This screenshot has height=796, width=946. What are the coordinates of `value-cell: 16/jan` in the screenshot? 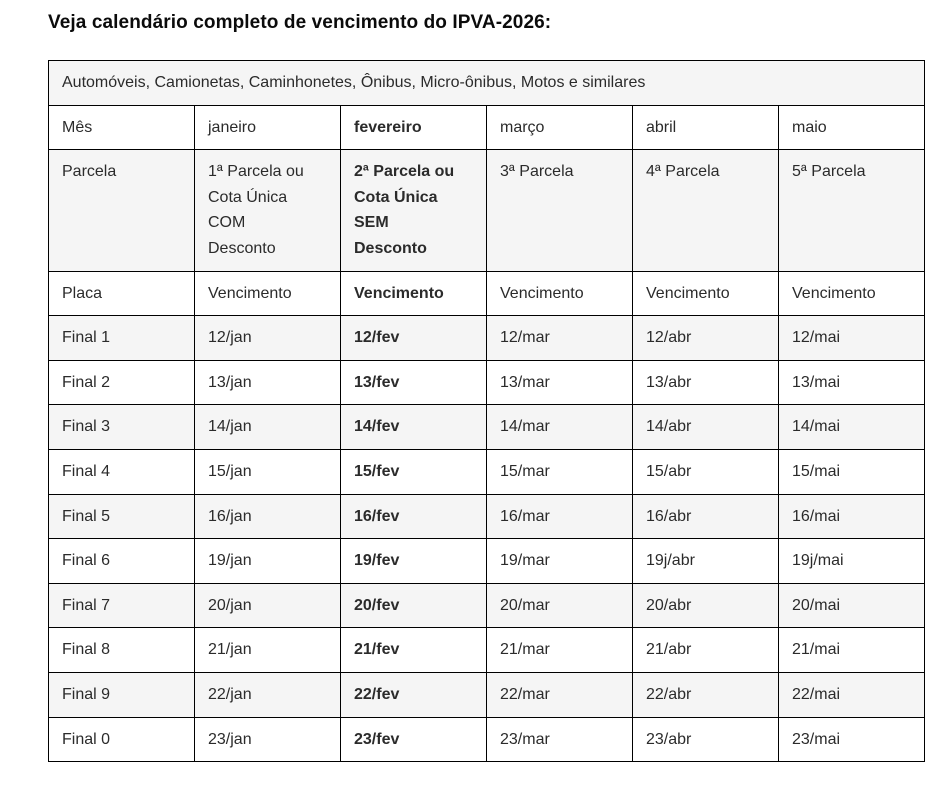 It's located at (267, 516).